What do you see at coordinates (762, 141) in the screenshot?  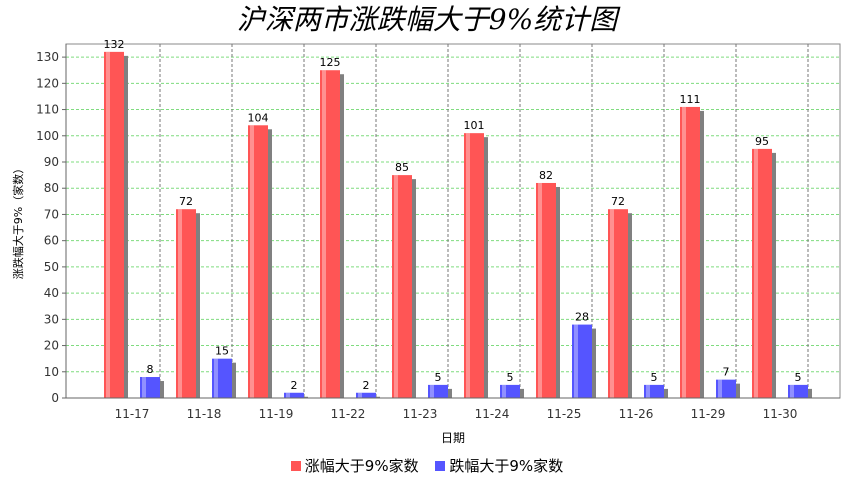 I see `data-label: 95` at bounding box center [762, 141].